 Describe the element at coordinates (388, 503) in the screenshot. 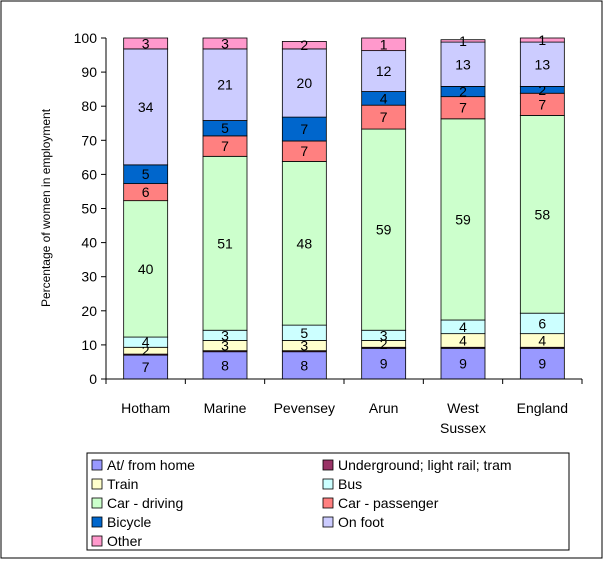

I see `legend-entry: Car - passenger` at that location.